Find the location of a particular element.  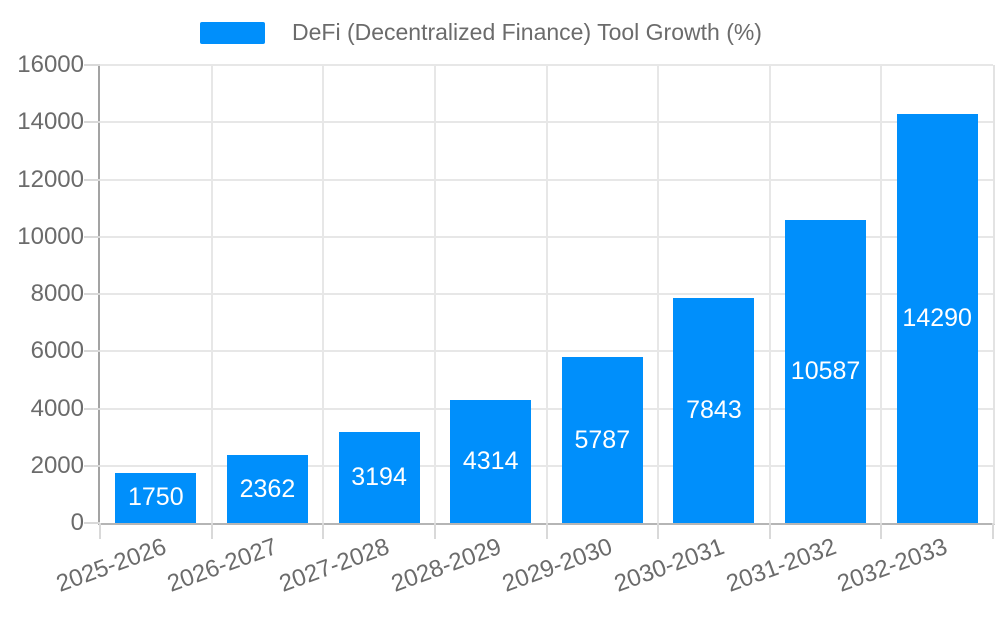

y-axis-label: 2000 is located at coordinates (57, 465).